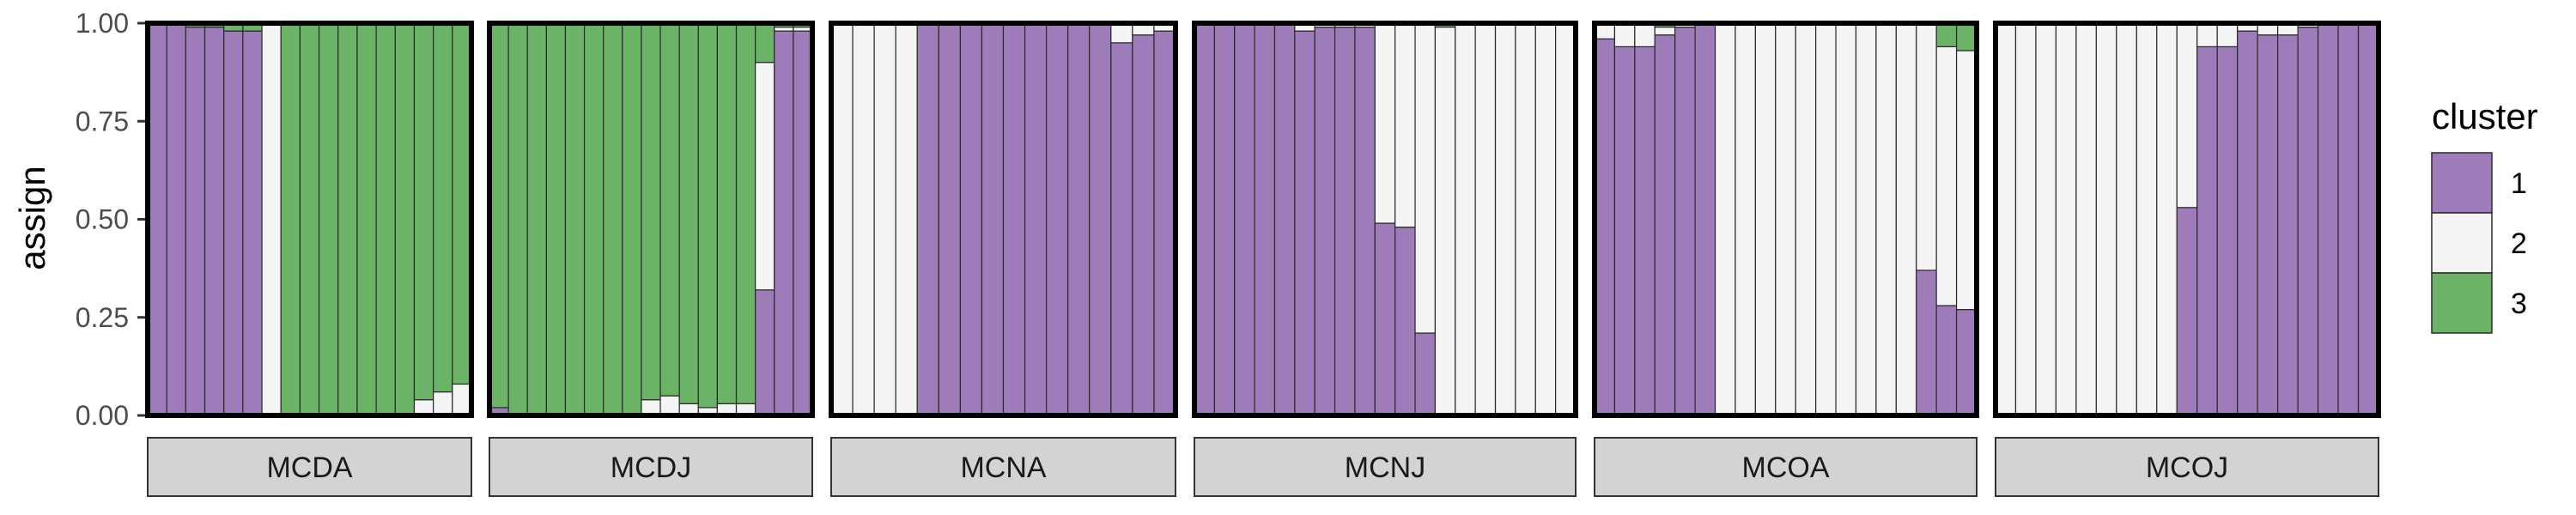 The width and height of the screenshot is (2576, 515). I want to click on y-axis-title: assign, so click(32, 218).